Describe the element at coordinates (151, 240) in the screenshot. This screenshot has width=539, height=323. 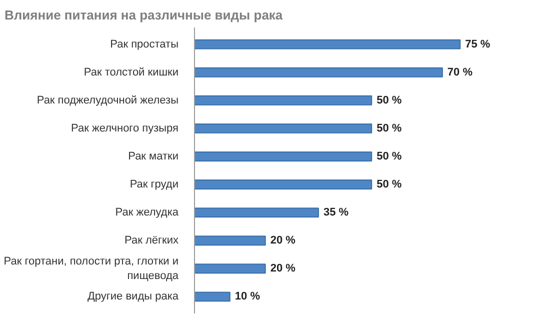
I see `y-tick-label: Рак лёгких` at that location.